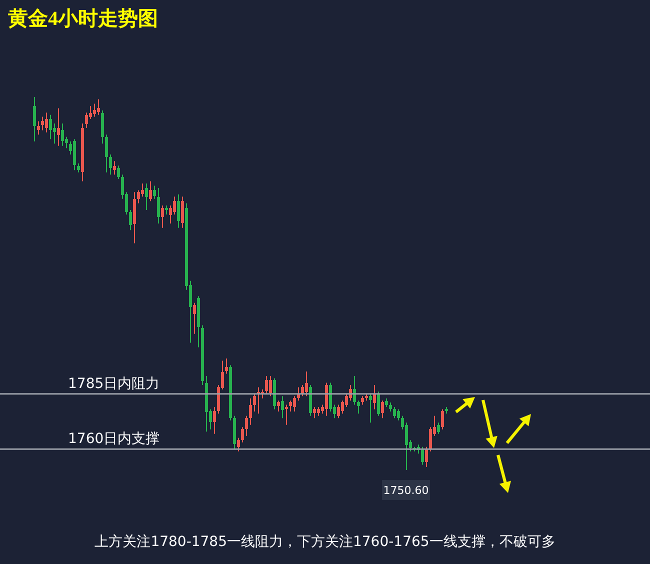  What do you see at coordinates (114, 384) in the screenshot?
I see `ref-line-label: 1785日内阻力` at bounding box center [114, 384].